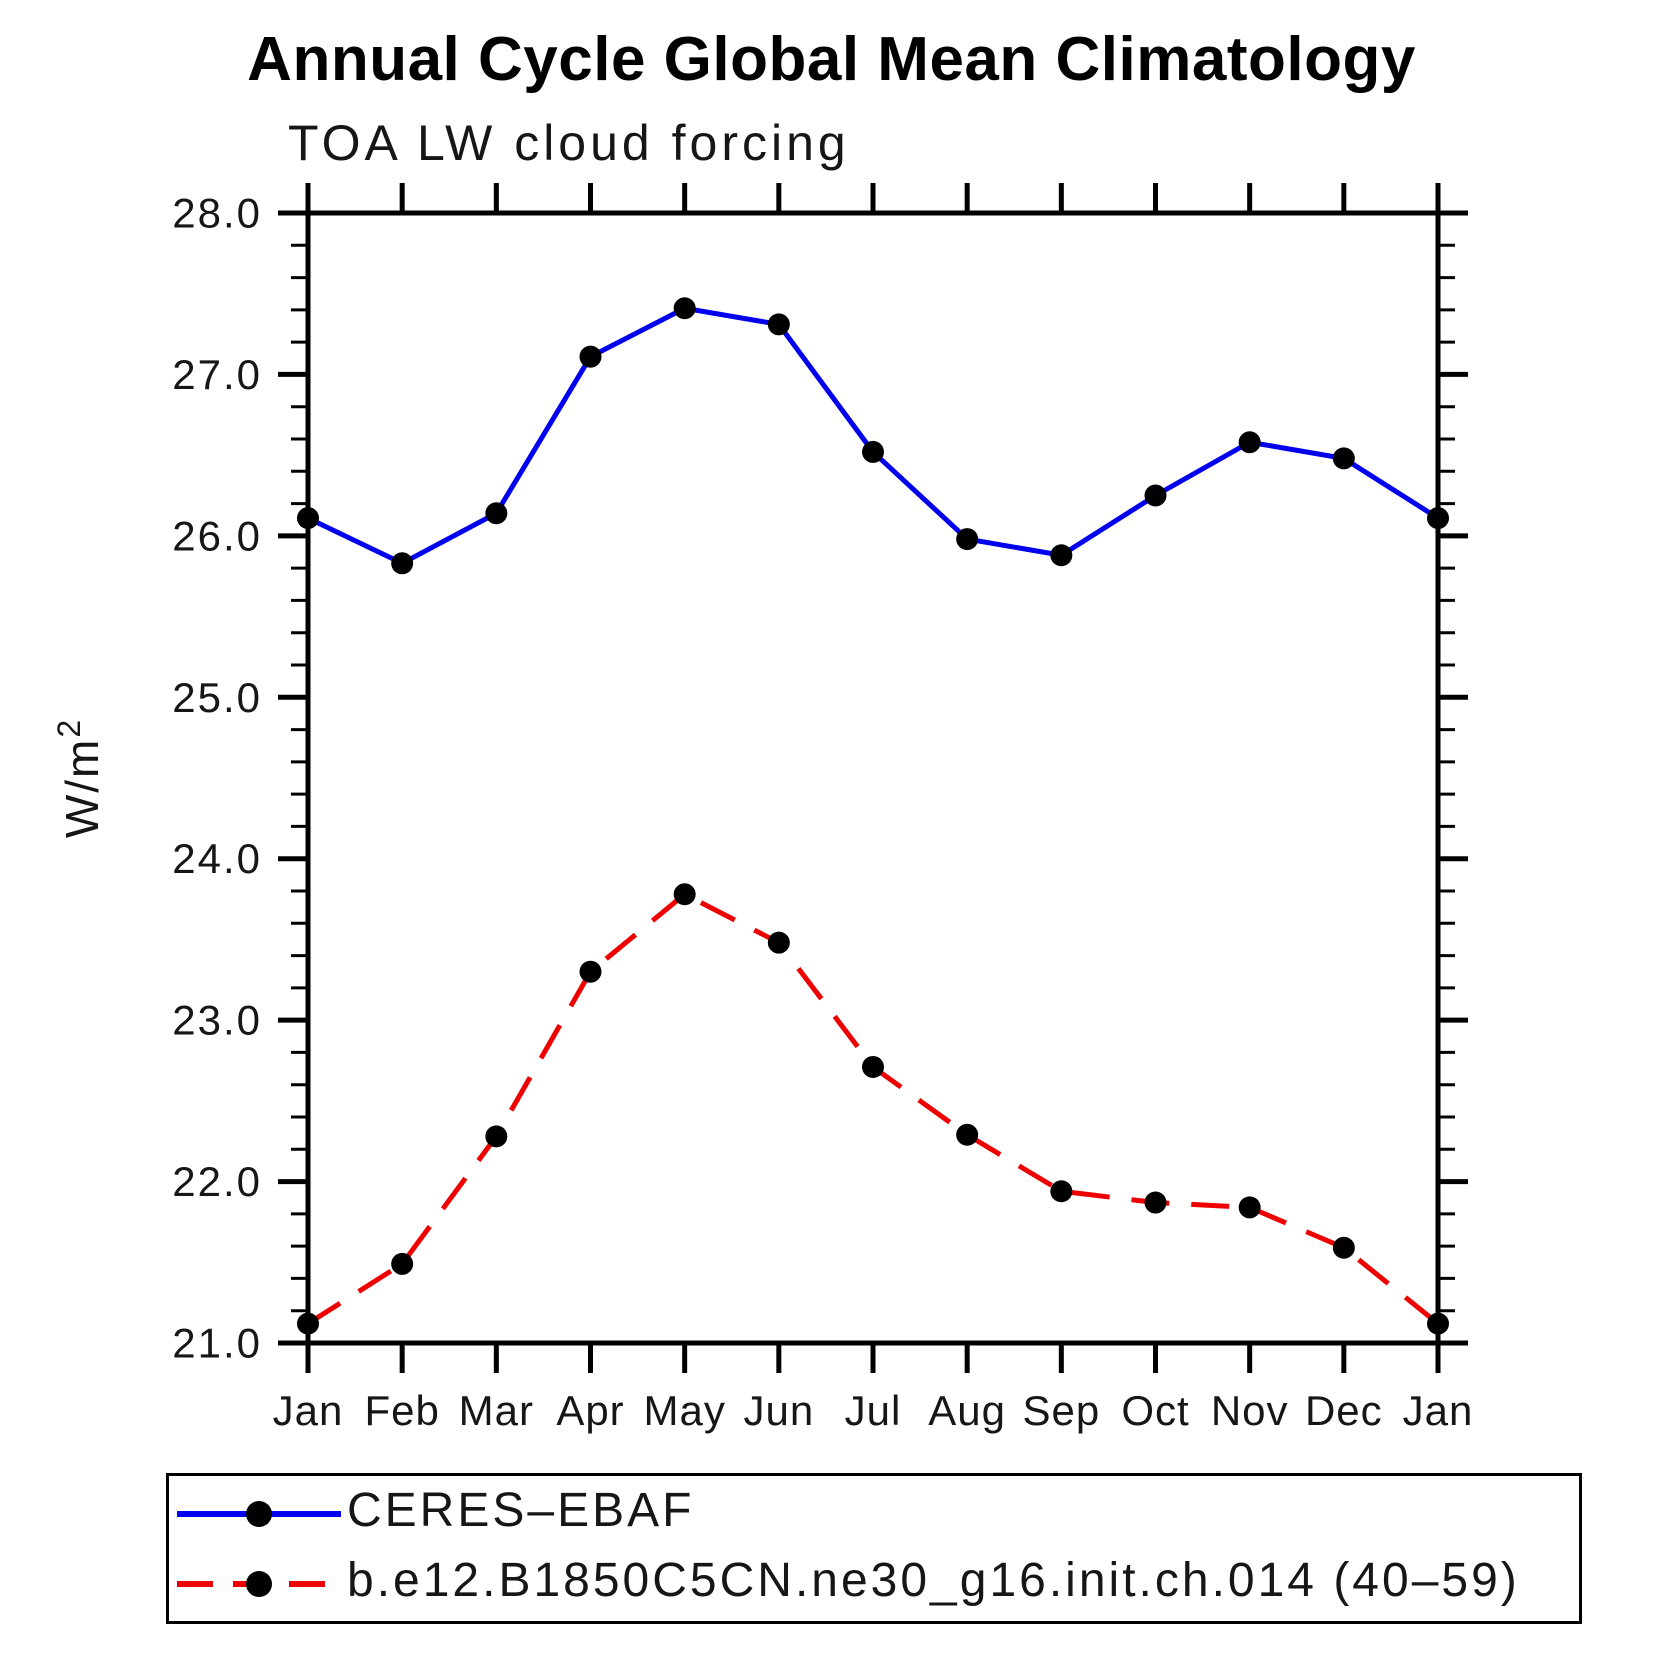 The image size is (1663, 1663). Describe the element at coordinates (778, 1410) in the screenshot. I see `x-tick-label: Jun` at that location.